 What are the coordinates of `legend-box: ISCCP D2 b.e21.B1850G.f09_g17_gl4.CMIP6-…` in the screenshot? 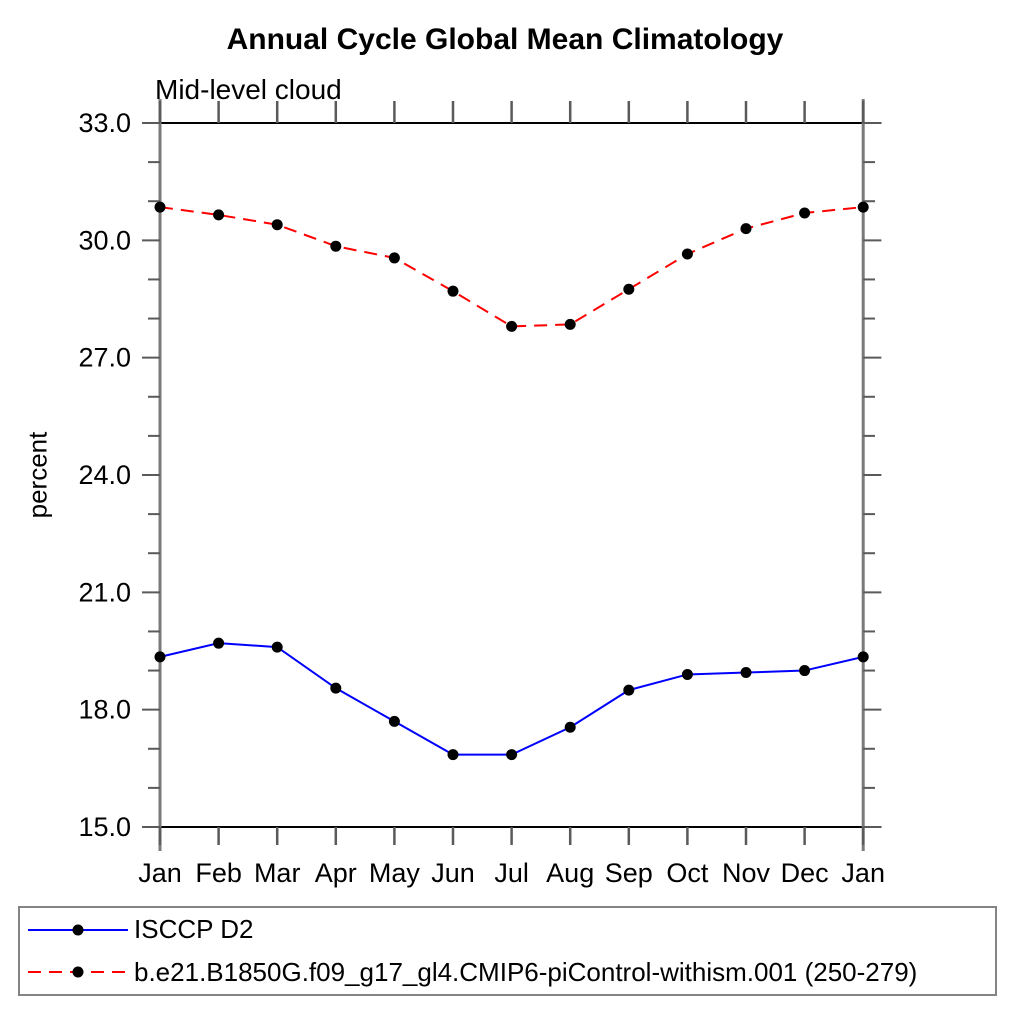 It's located at (507, 951).